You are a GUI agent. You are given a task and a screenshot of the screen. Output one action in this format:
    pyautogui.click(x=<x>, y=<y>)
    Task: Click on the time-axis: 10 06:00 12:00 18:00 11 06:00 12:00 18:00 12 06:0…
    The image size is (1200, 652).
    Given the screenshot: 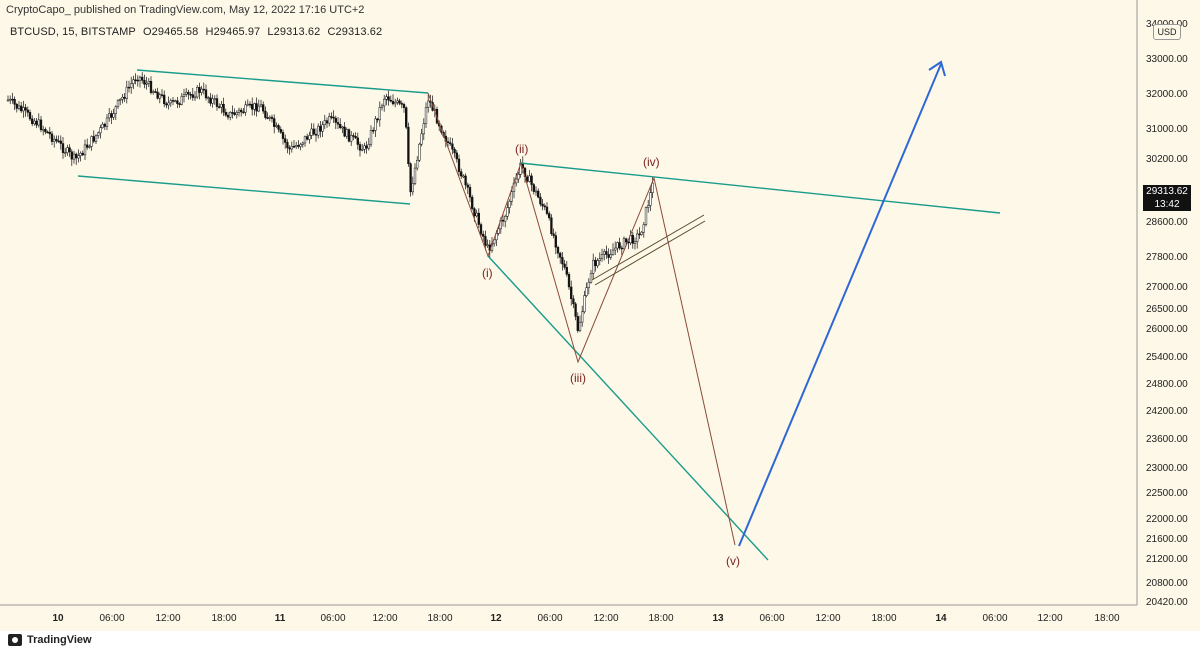 What is the action you would take?
    pyautogui.click(x=586, y=618)
    